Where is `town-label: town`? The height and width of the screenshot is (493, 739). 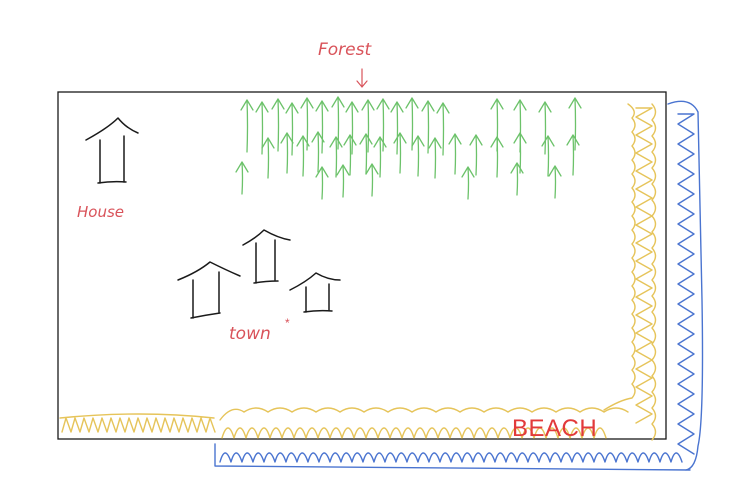
town-label: town is located at coordinates (250, 334).